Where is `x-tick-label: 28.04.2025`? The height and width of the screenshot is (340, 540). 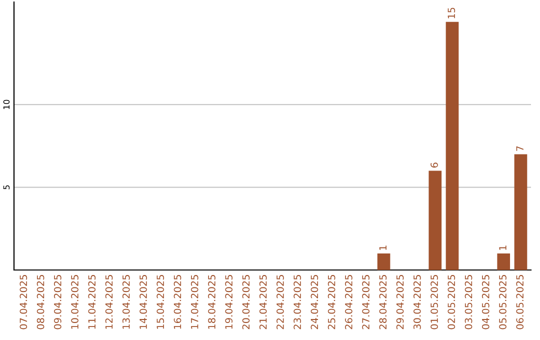
x-tick-label: 28.04.2025 is located at coordinates (383, 302).